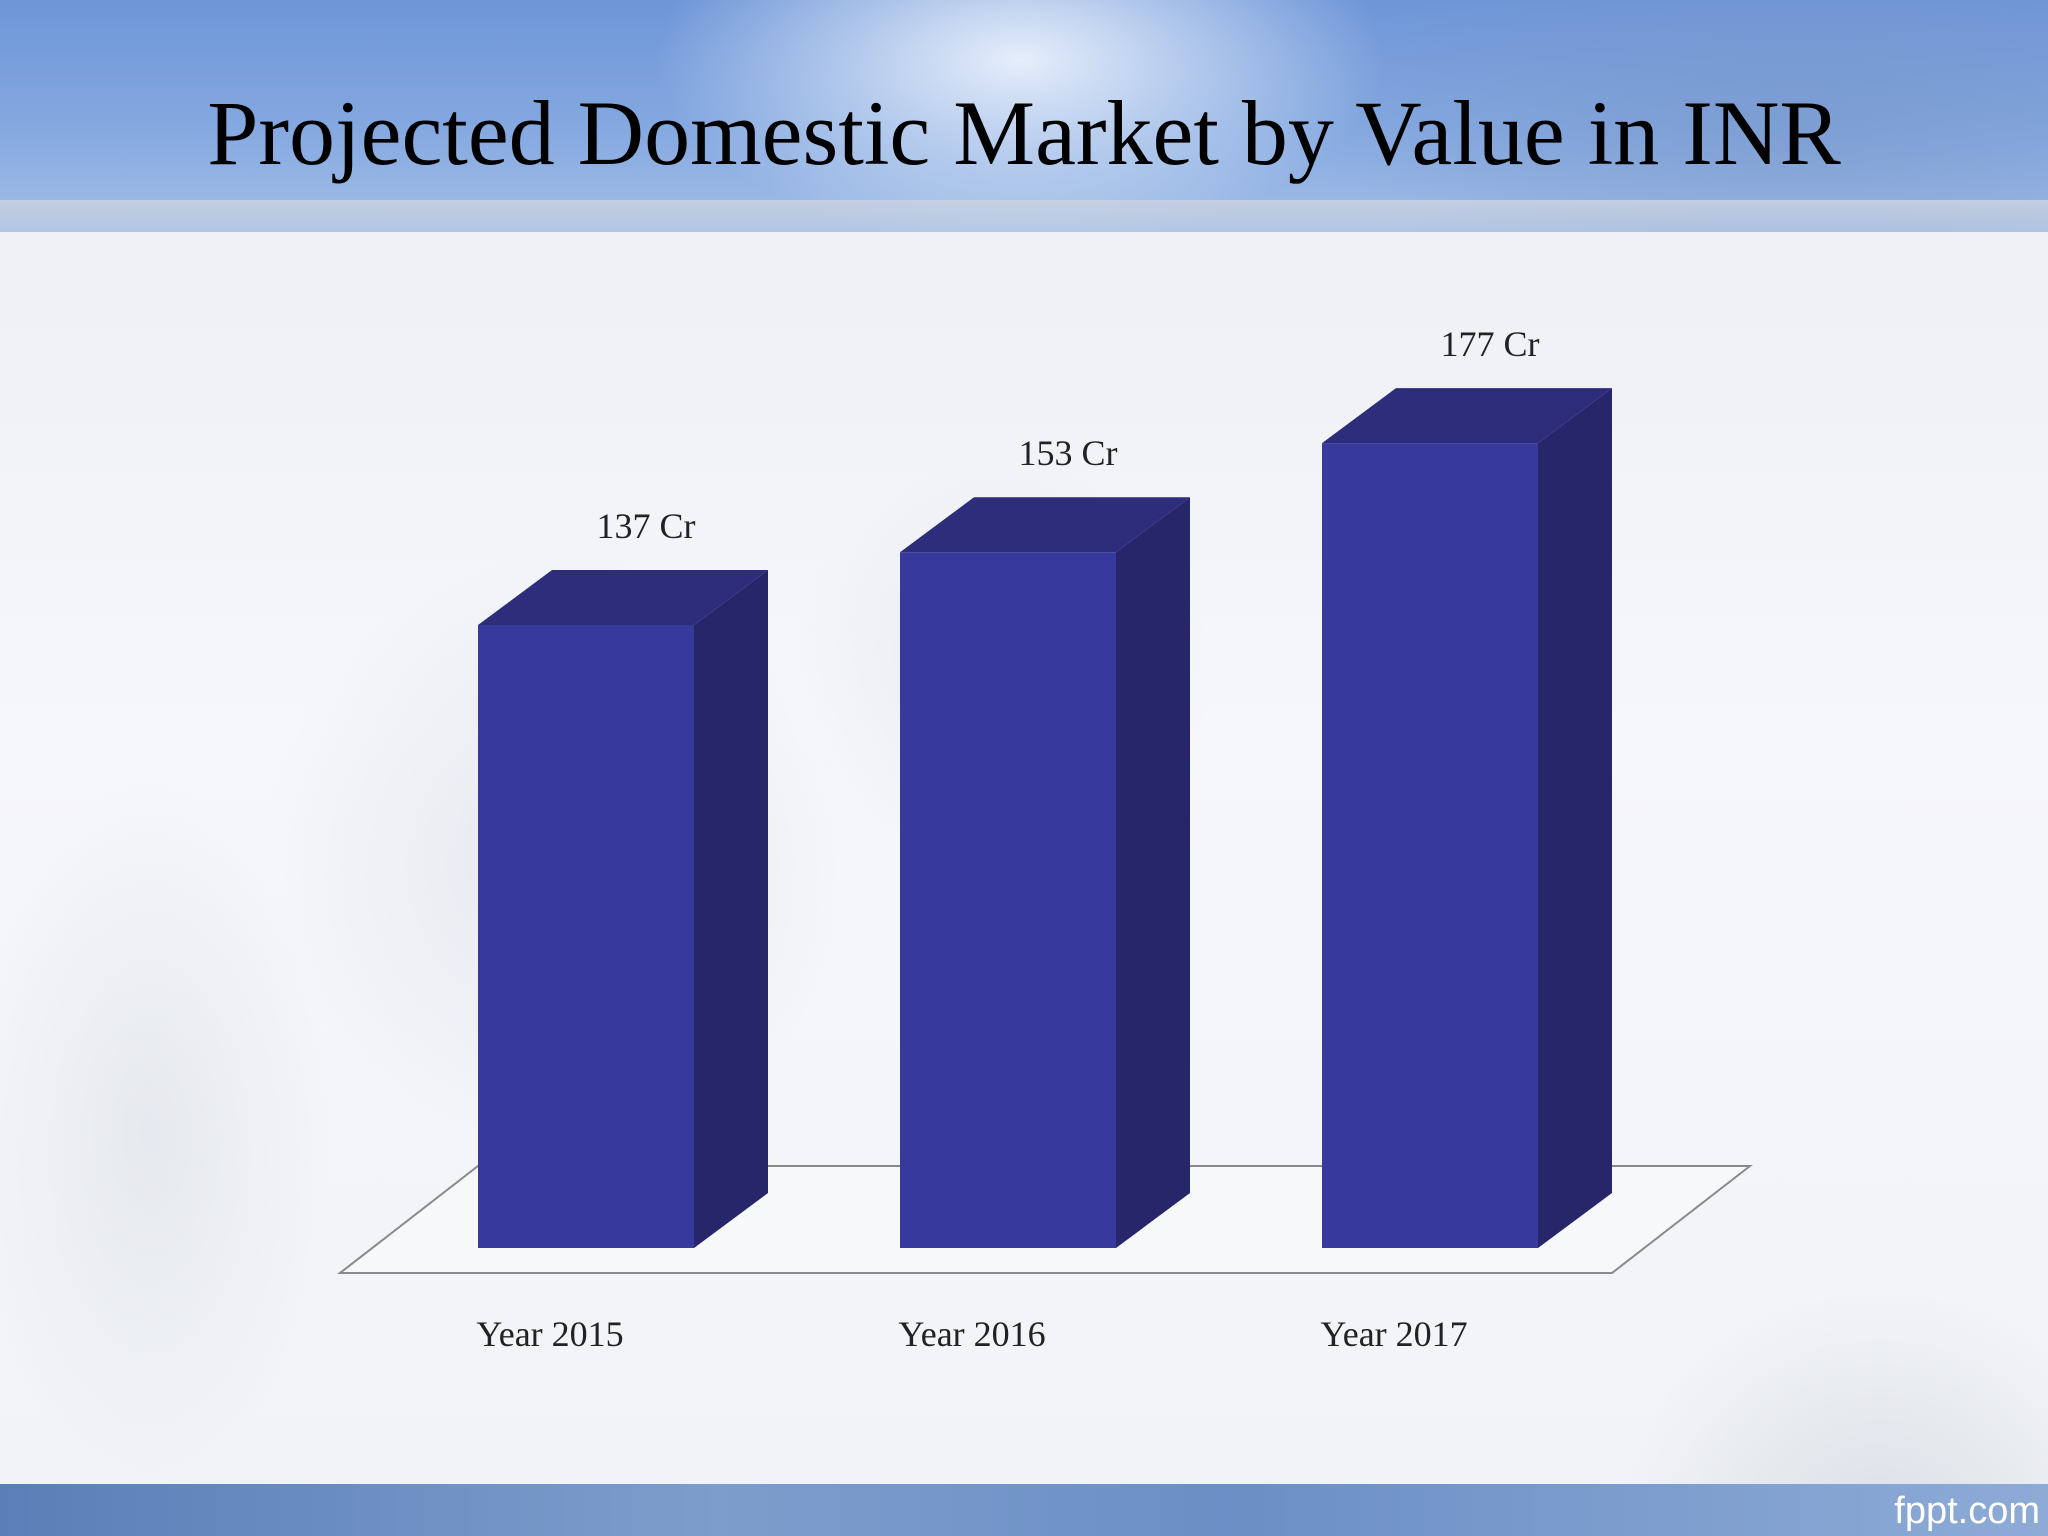 The width and height of the screenshot is (2048, 1536). I want to click on data-label: 153 Cr, so click(1068, 453).